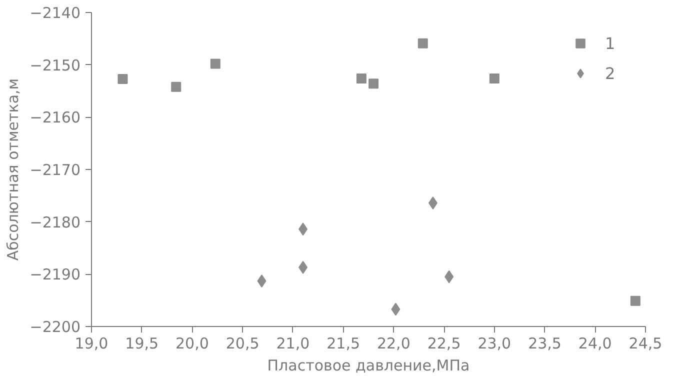  What do you see at coordinates (55, 327) in the screenshot?
I see `y-tick-label: −2200` at bounding box center [55, 327].